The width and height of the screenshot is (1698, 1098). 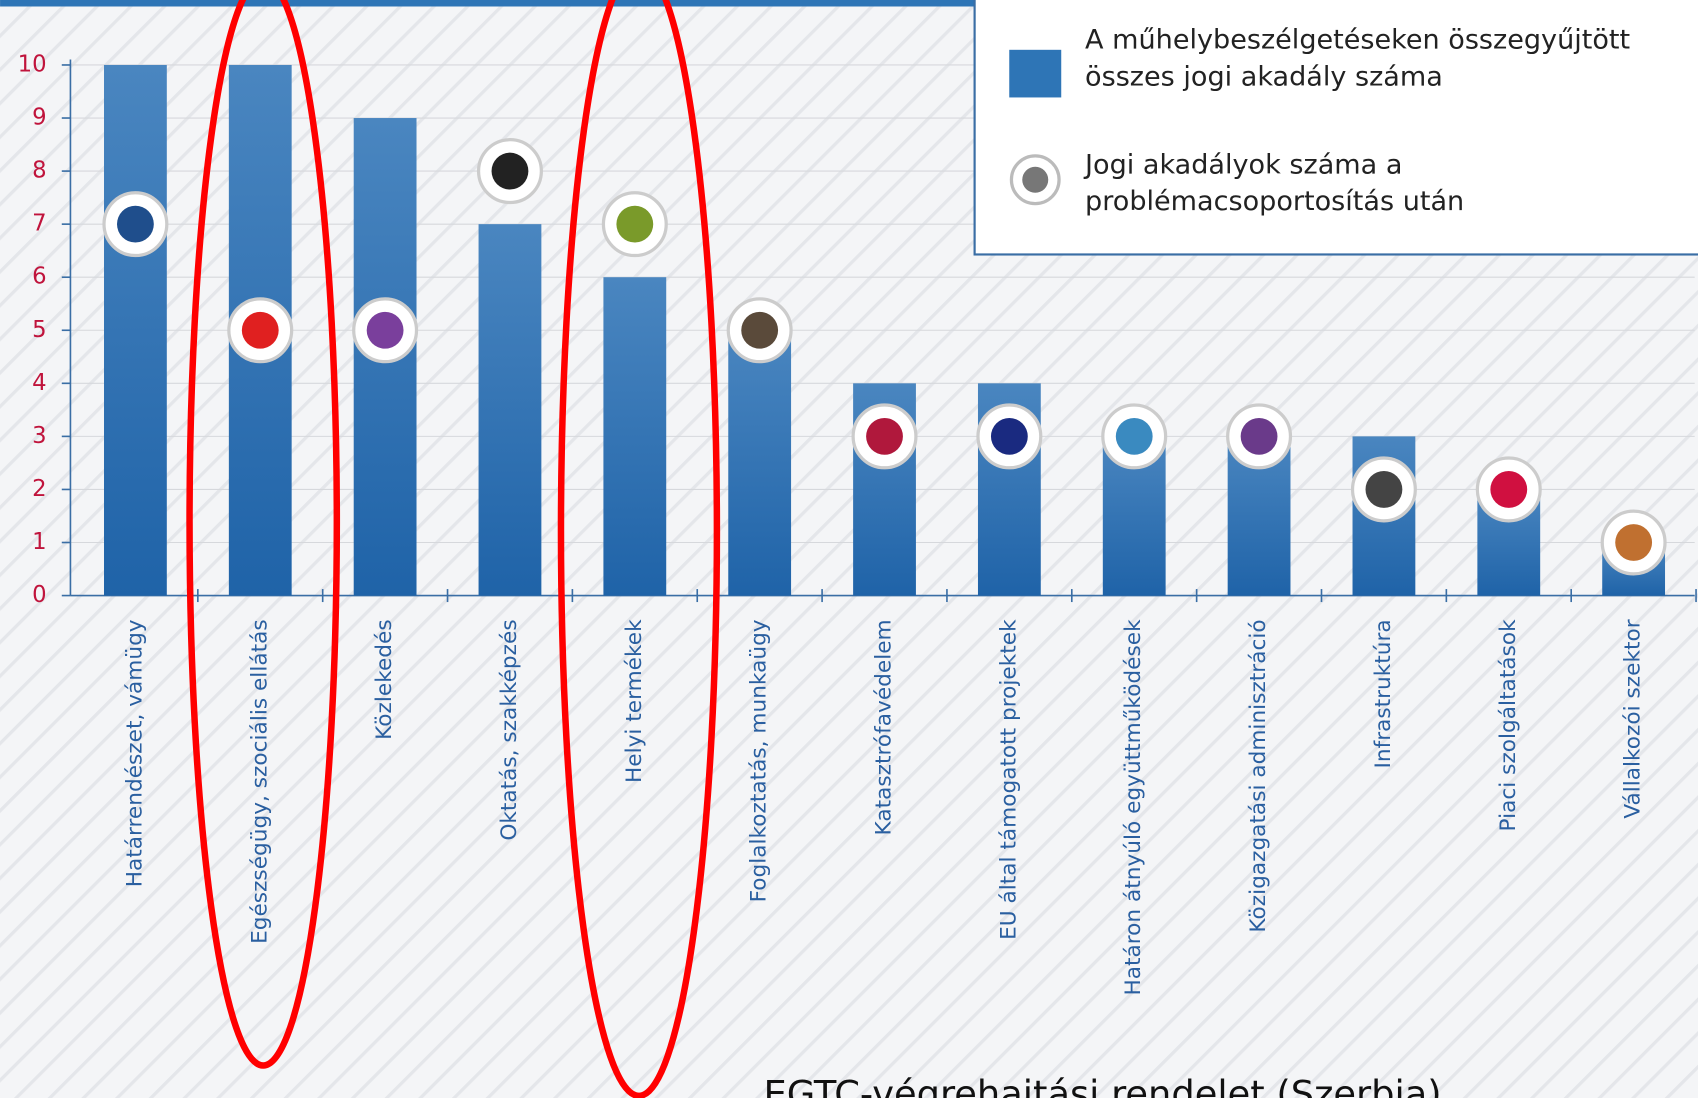 What do you see at coordinates (1035, 179) in the screenshot?
I see `legend-marker-dot` at bounding box center [1035, 179].